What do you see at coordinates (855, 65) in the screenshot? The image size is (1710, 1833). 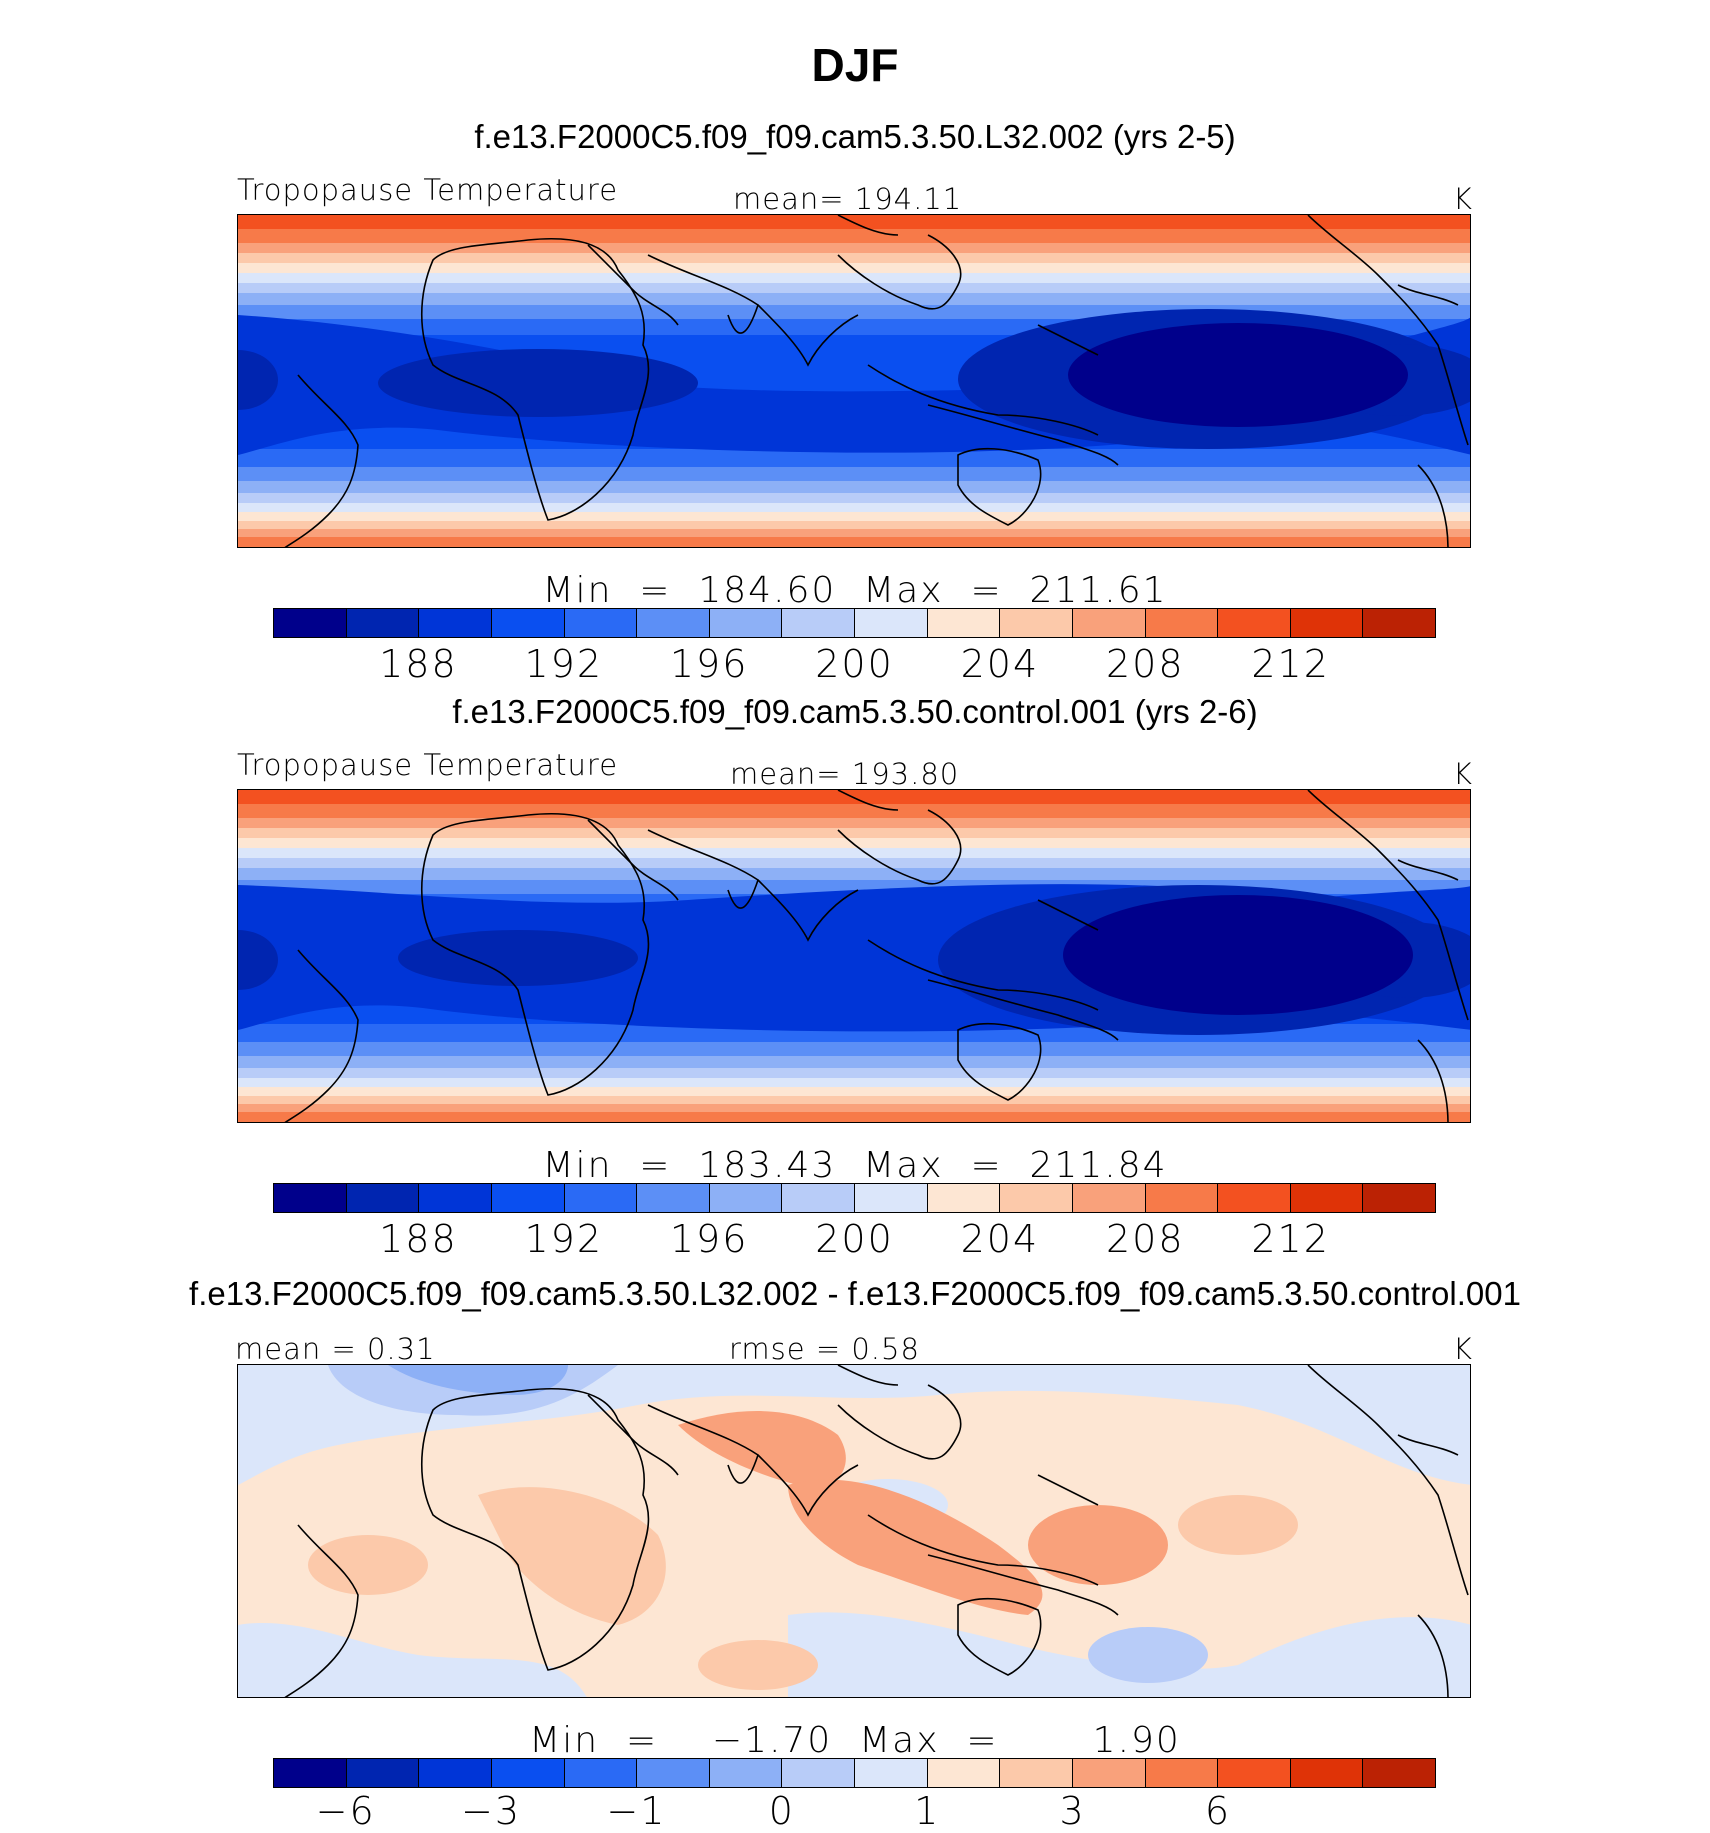 I see `figure-title: DJF` at bounding box center [855, 65].